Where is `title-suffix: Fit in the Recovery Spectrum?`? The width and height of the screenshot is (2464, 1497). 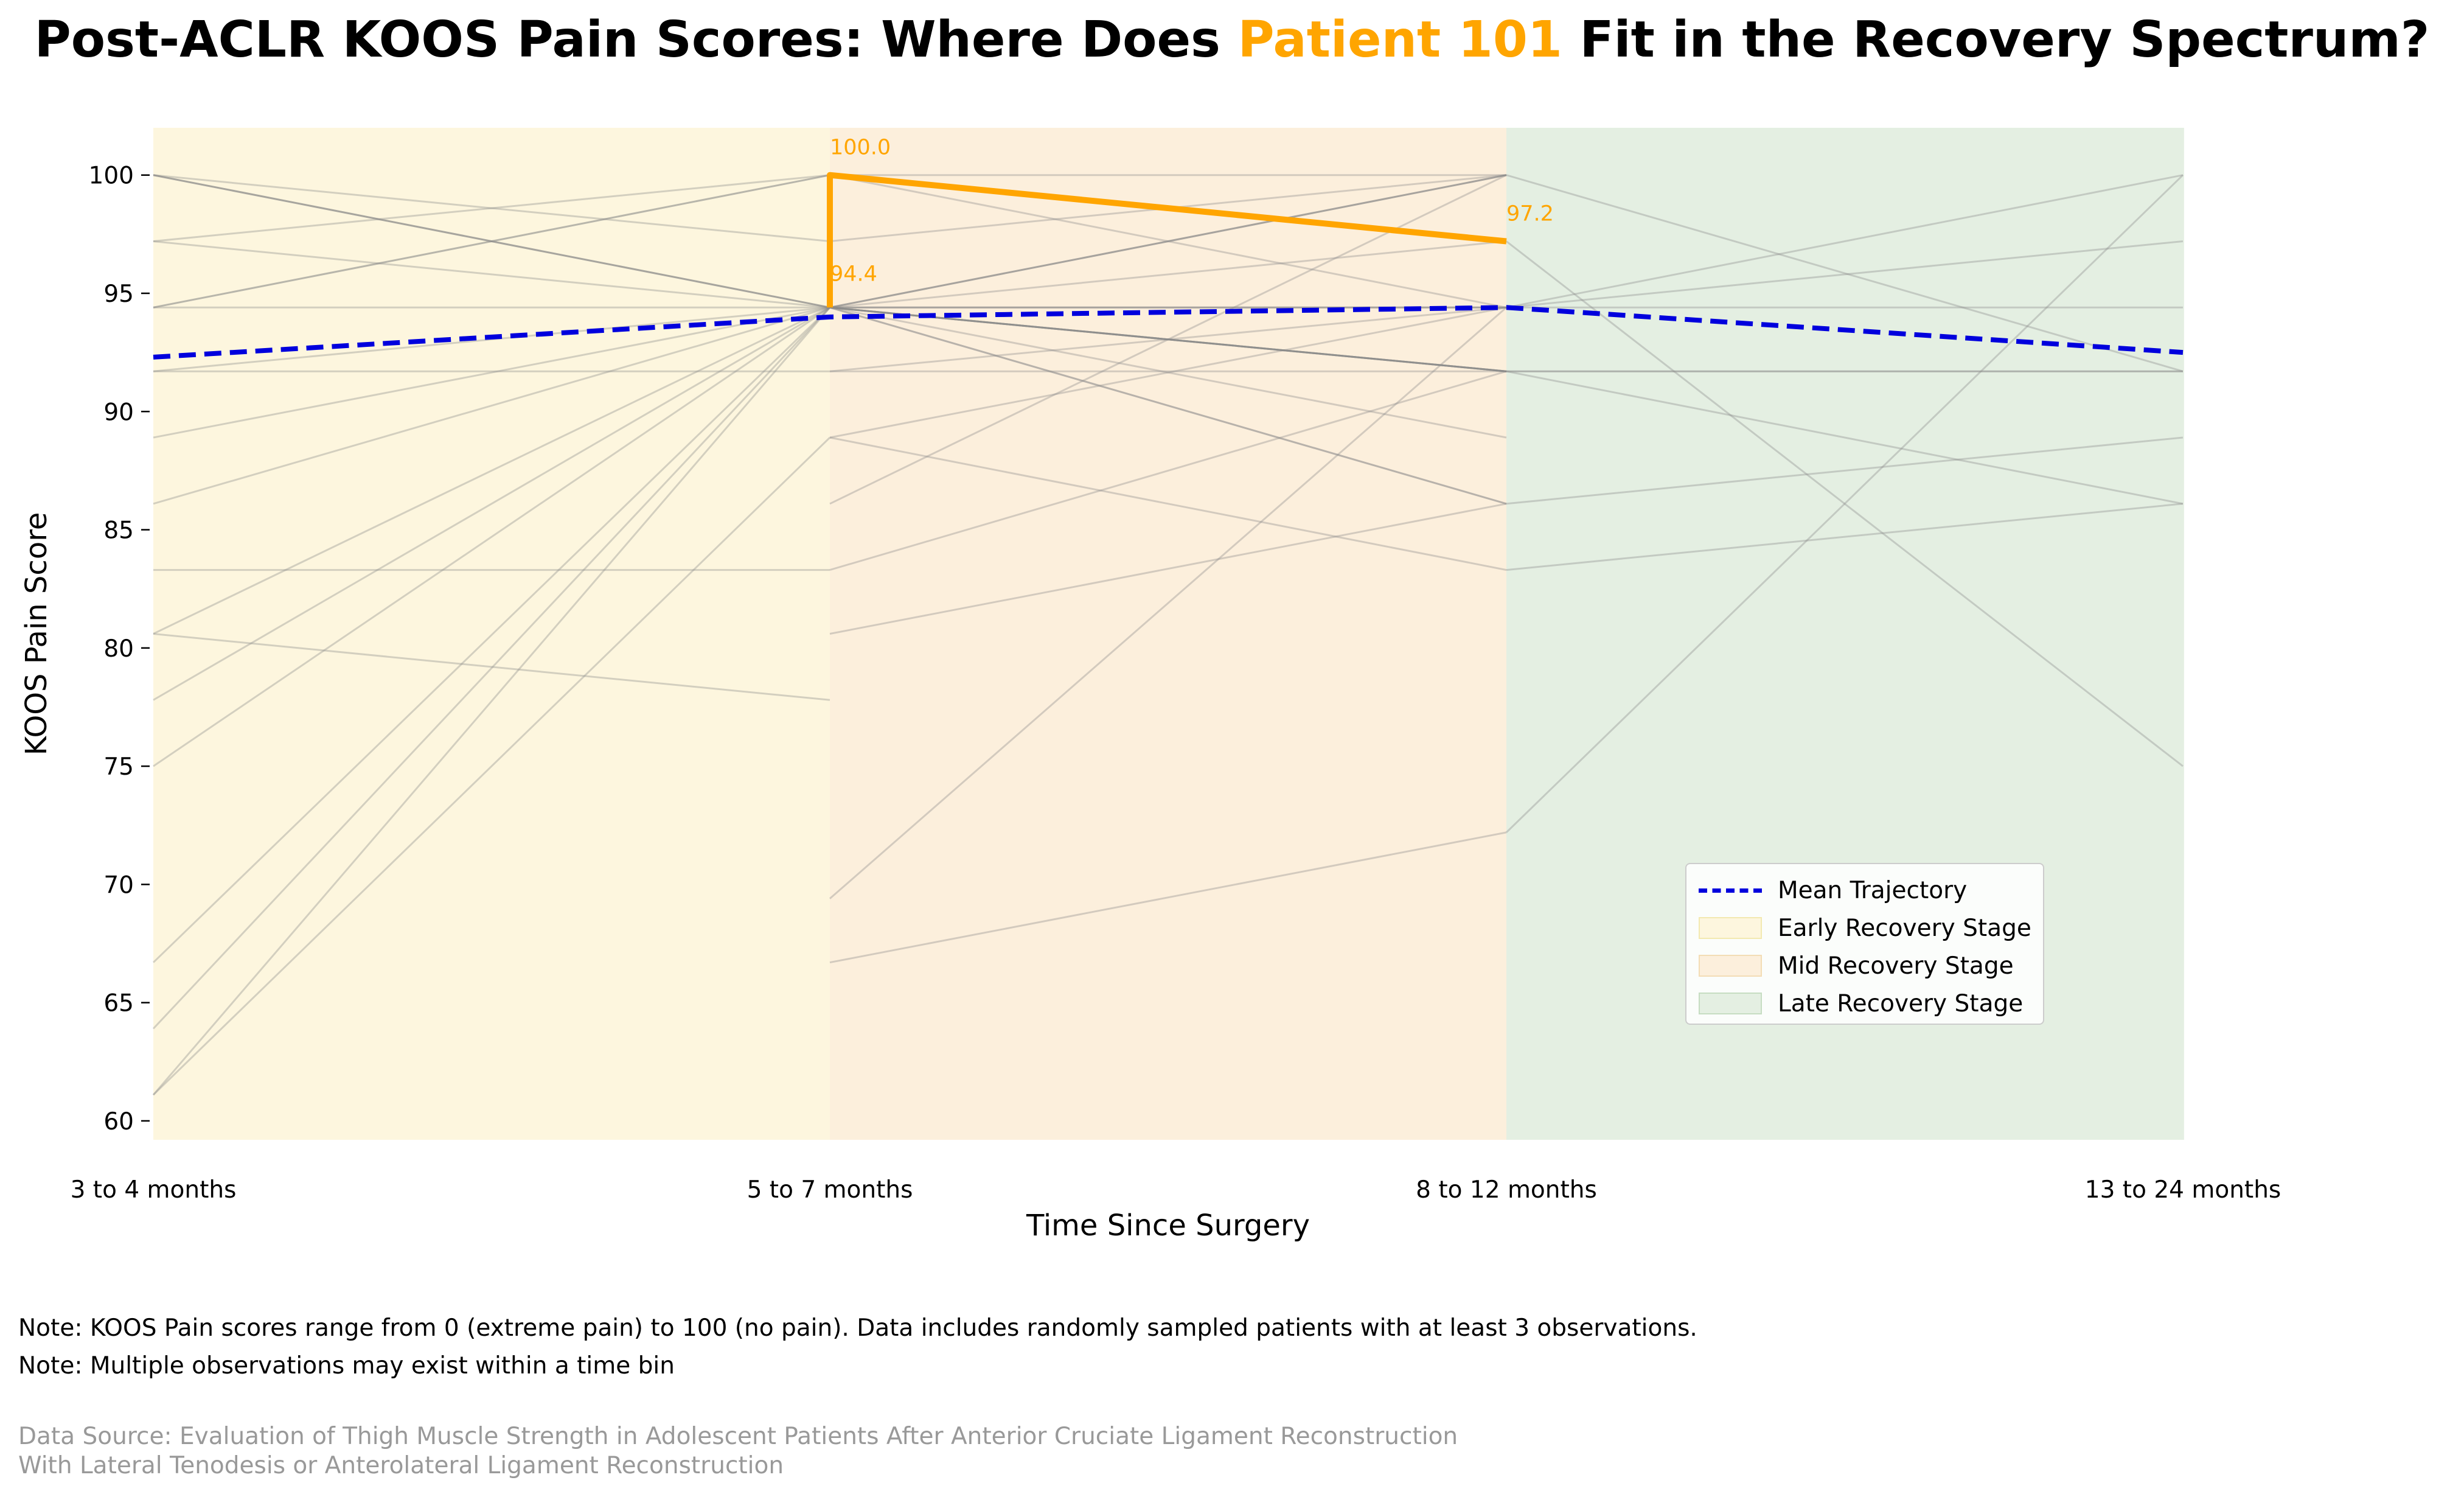 title-suffix: Fit in the Recovery Spectrum? is located at coordinates (1996, 40).